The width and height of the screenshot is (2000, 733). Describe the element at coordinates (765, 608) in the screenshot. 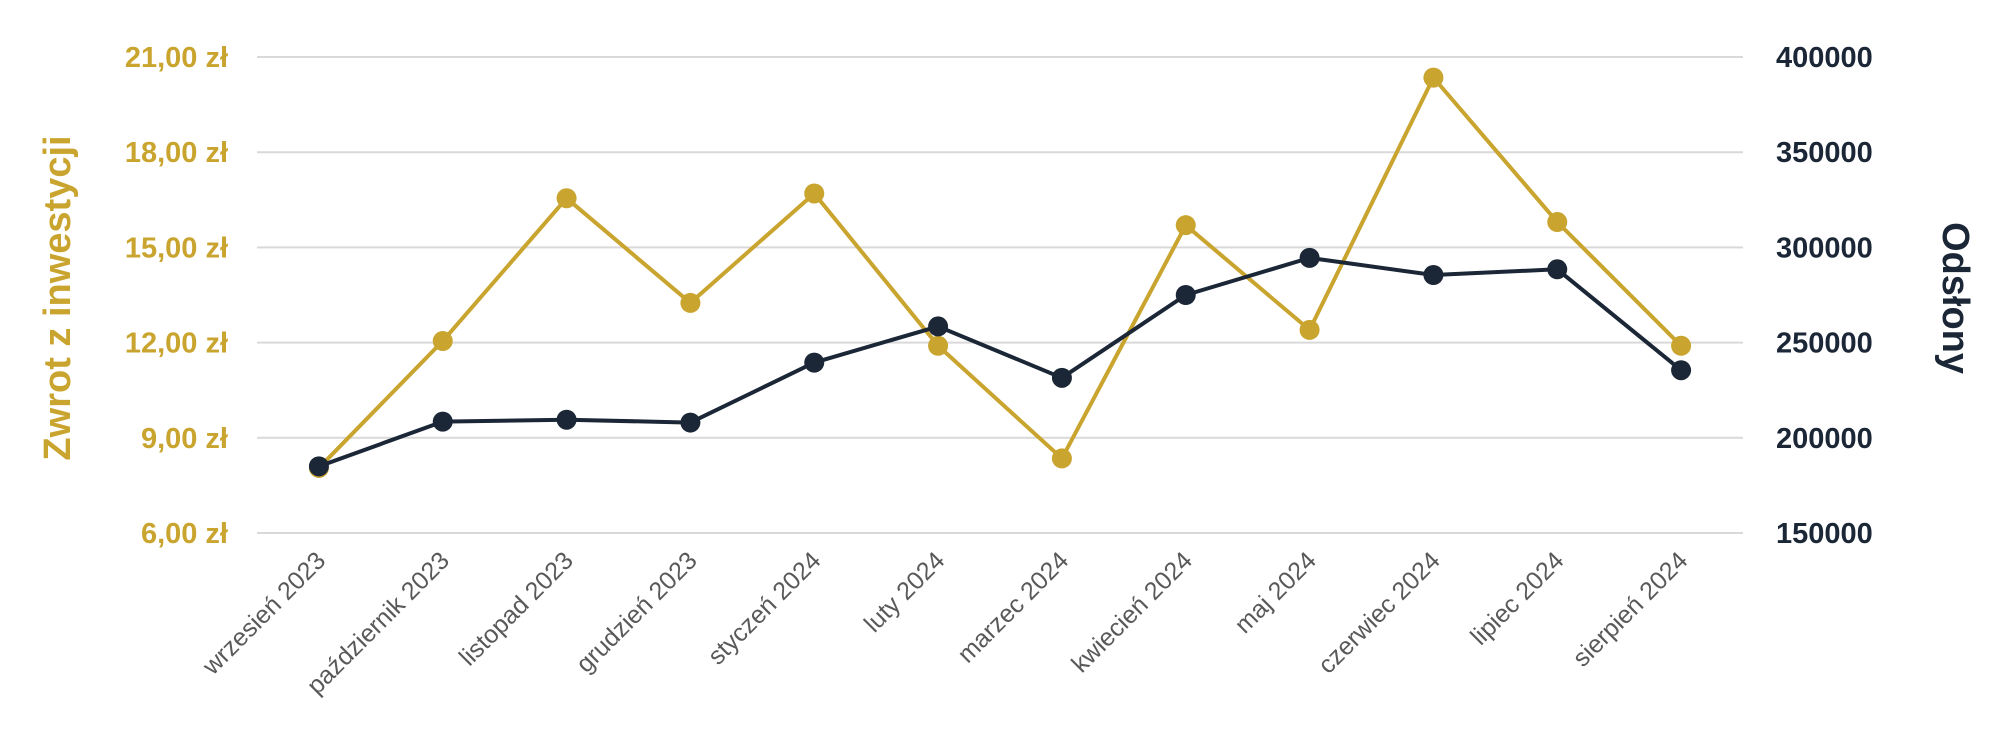

I see `x-tick-label: styczeń 2024` at that location.